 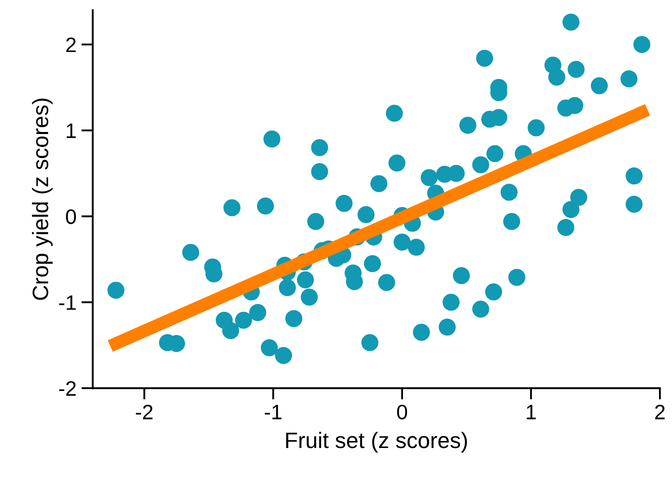 What do you see at coordinates (273, 412) in the screenshot?
I see `x-tick-label: -1` at bounding box center [273, 412].